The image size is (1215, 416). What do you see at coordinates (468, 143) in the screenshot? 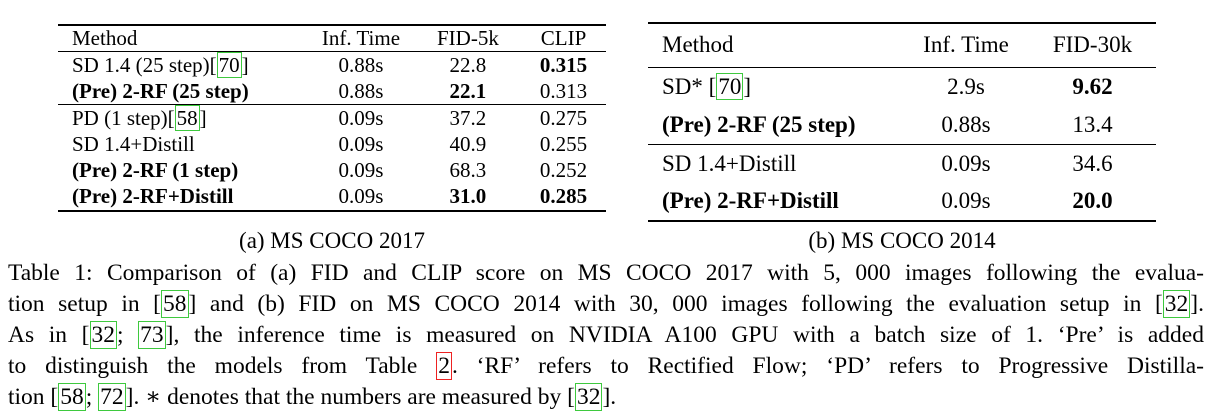
I see `fid-value: 40.9` at bounding box center [468, 143].